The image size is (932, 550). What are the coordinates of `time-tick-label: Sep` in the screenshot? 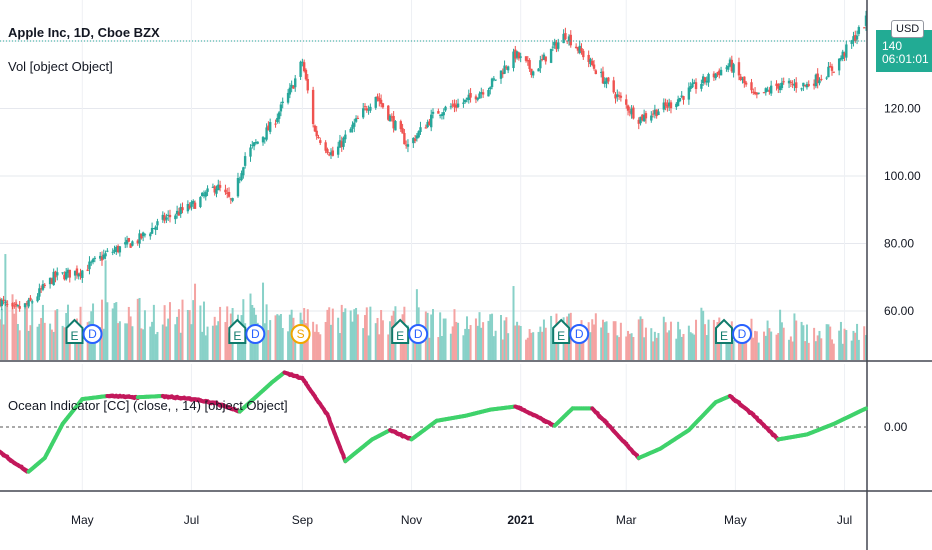 It's located at (303, 520).